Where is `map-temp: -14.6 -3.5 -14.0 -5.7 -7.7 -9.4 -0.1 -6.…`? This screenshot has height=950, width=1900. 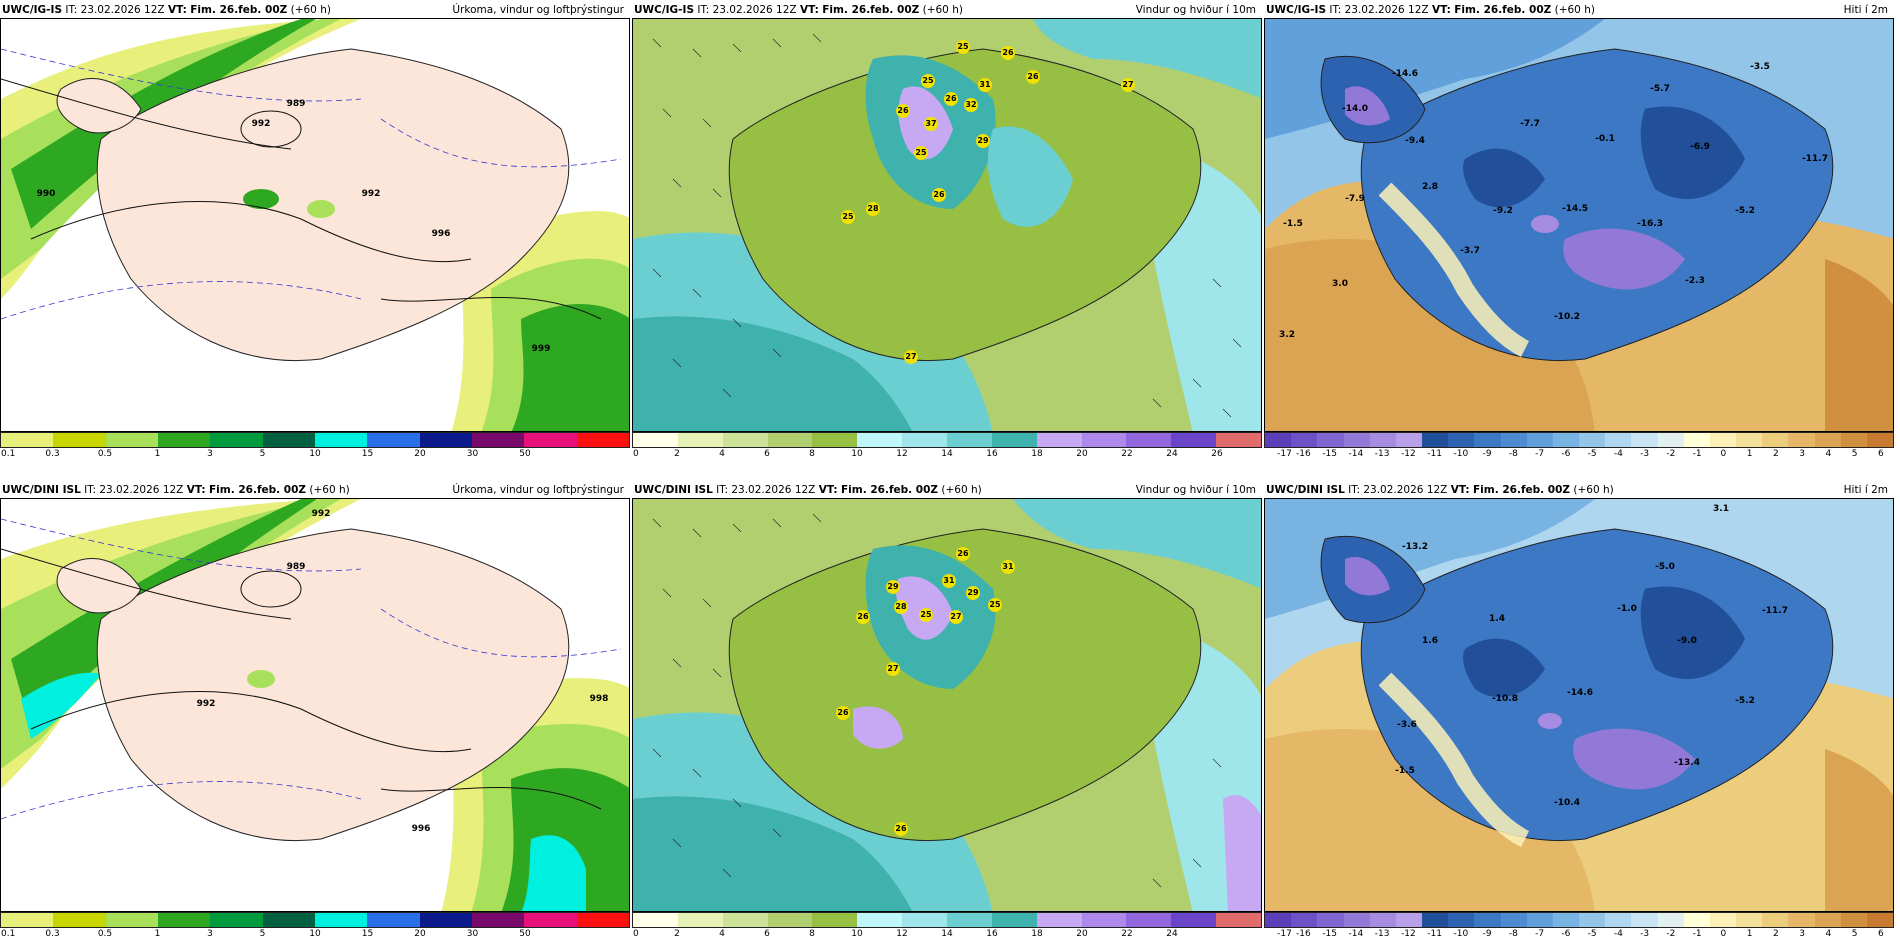 map-temp: -14.6 -3.5 -14.0 -5.7 -7.7 -9.4 -0.1 -6.… is located at coordinates (1579, 225).